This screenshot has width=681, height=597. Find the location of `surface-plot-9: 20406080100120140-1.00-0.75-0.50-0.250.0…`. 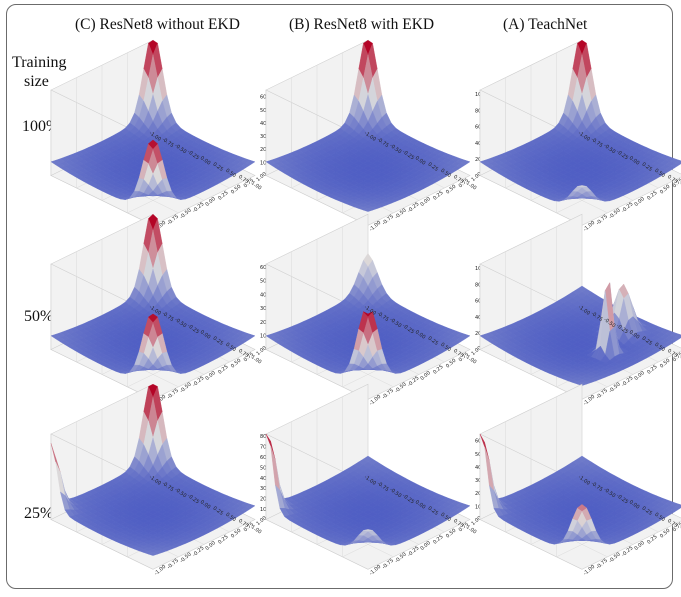

surface-plot-9: 20406080100120140-1.00-0.75-0.50-0.250.0… is located at coordinates (580, 480).